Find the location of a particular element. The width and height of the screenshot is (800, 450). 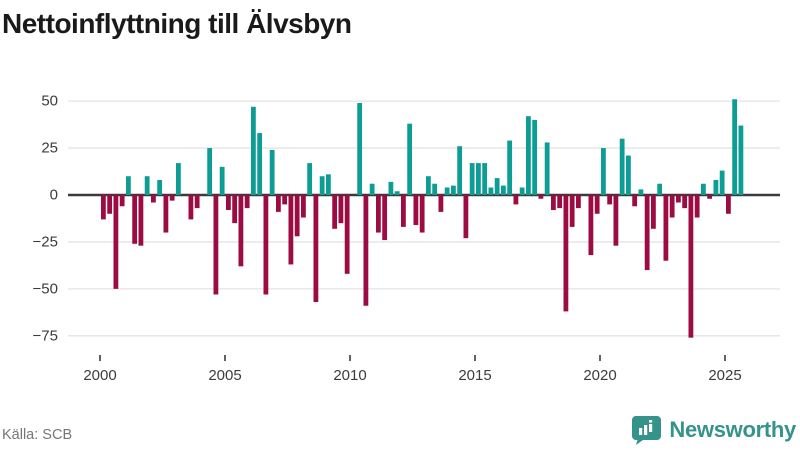

bar-2000-q4 is located at coordinates (122, 201).